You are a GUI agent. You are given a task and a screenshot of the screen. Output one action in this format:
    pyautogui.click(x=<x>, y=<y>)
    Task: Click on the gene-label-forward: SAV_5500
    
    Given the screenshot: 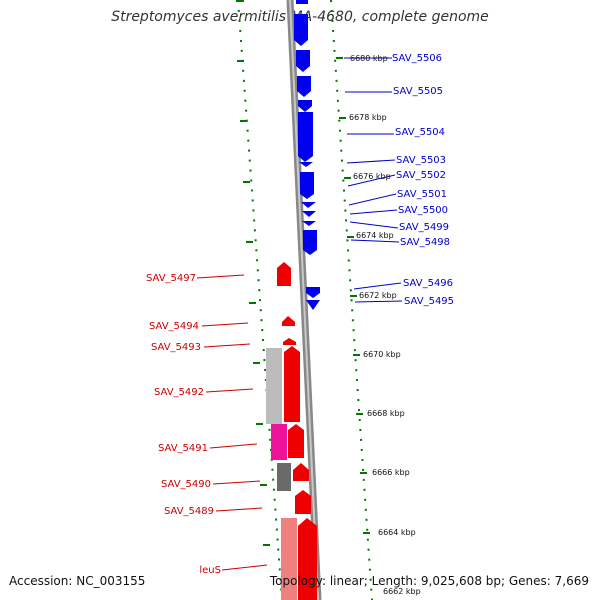 What is the action you would take?
    pyautogui.click(x=423, y=210)
    